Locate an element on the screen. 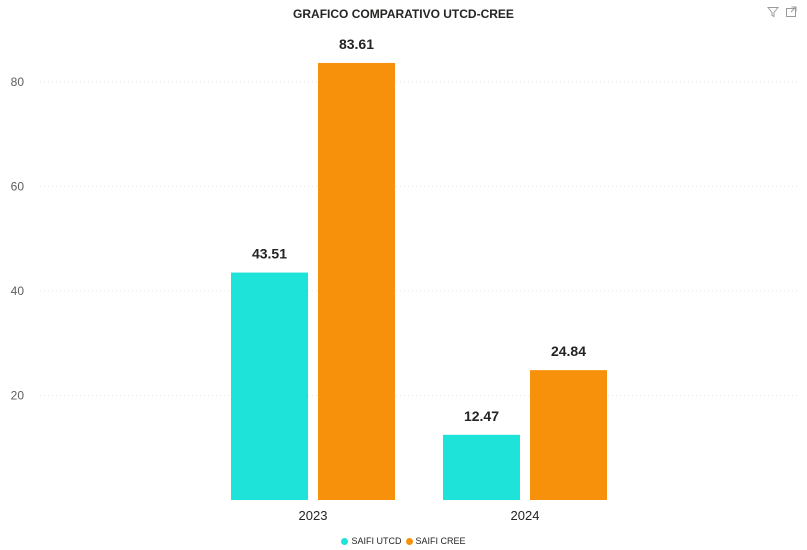  filter-icon is located at coordinates (773, 12).